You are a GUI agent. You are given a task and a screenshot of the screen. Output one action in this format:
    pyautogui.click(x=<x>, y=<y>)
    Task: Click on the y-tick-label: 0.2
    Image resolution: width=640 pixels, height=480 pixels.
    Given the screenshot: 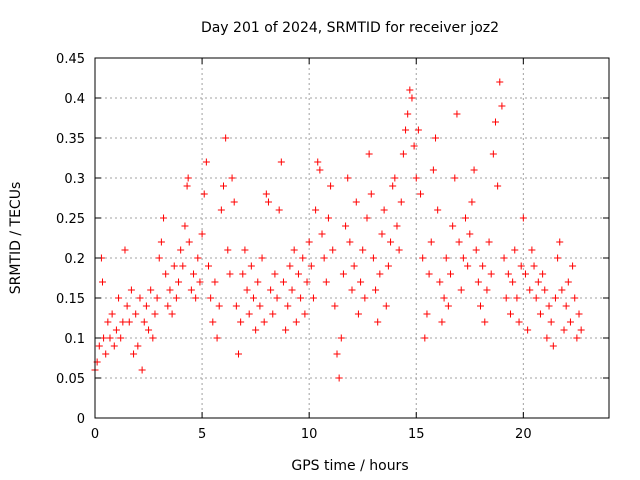 What is the action you would take?
    pyautogui.click(x=74, y=259)
    